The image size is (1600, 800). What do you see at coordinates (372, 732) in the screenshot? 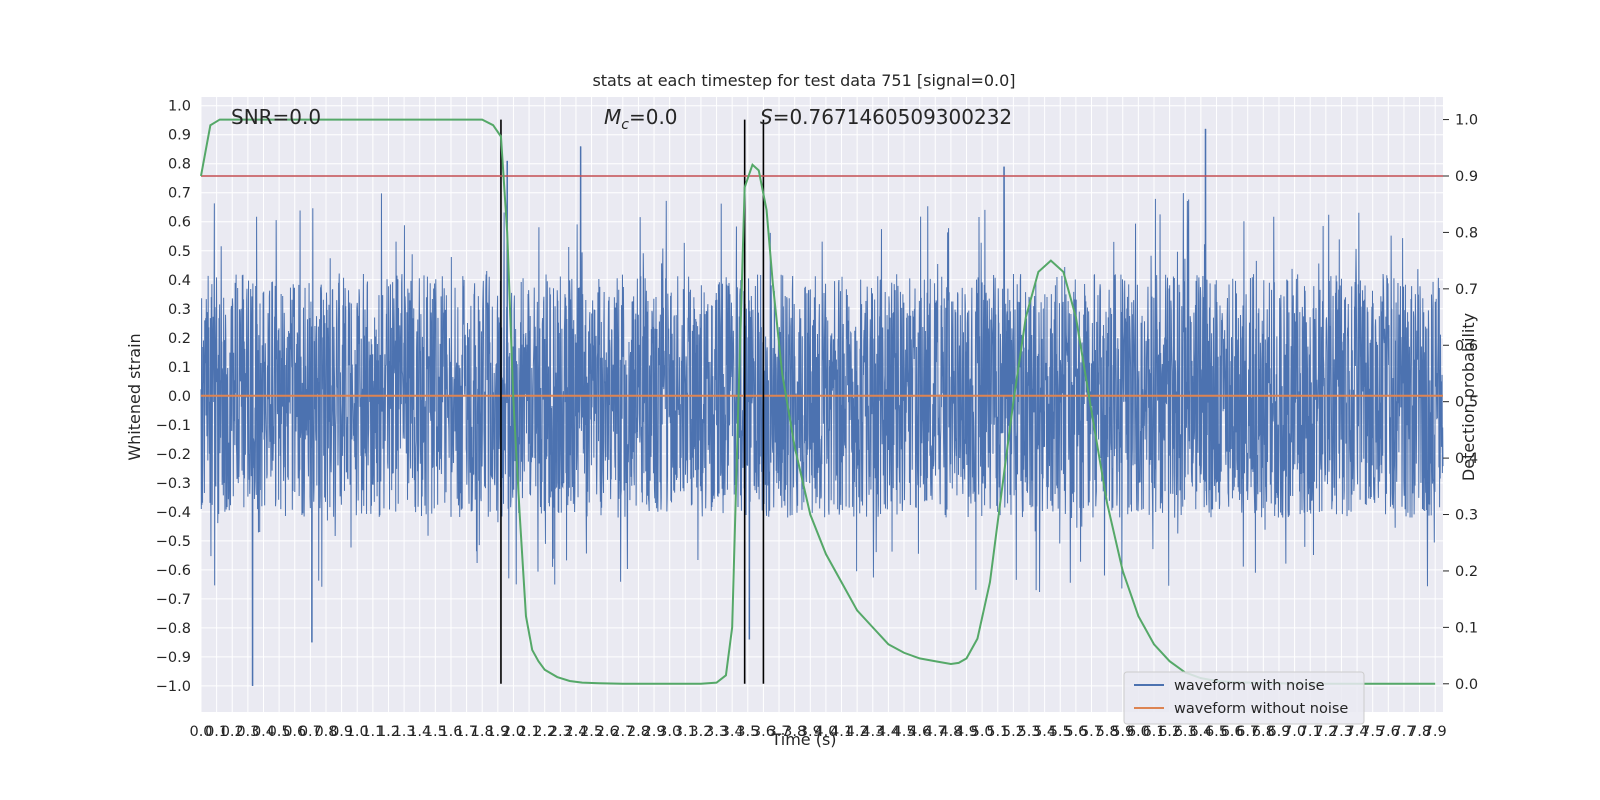
I see `x-tick-label: 1.1` at bounding box center [372, 732].